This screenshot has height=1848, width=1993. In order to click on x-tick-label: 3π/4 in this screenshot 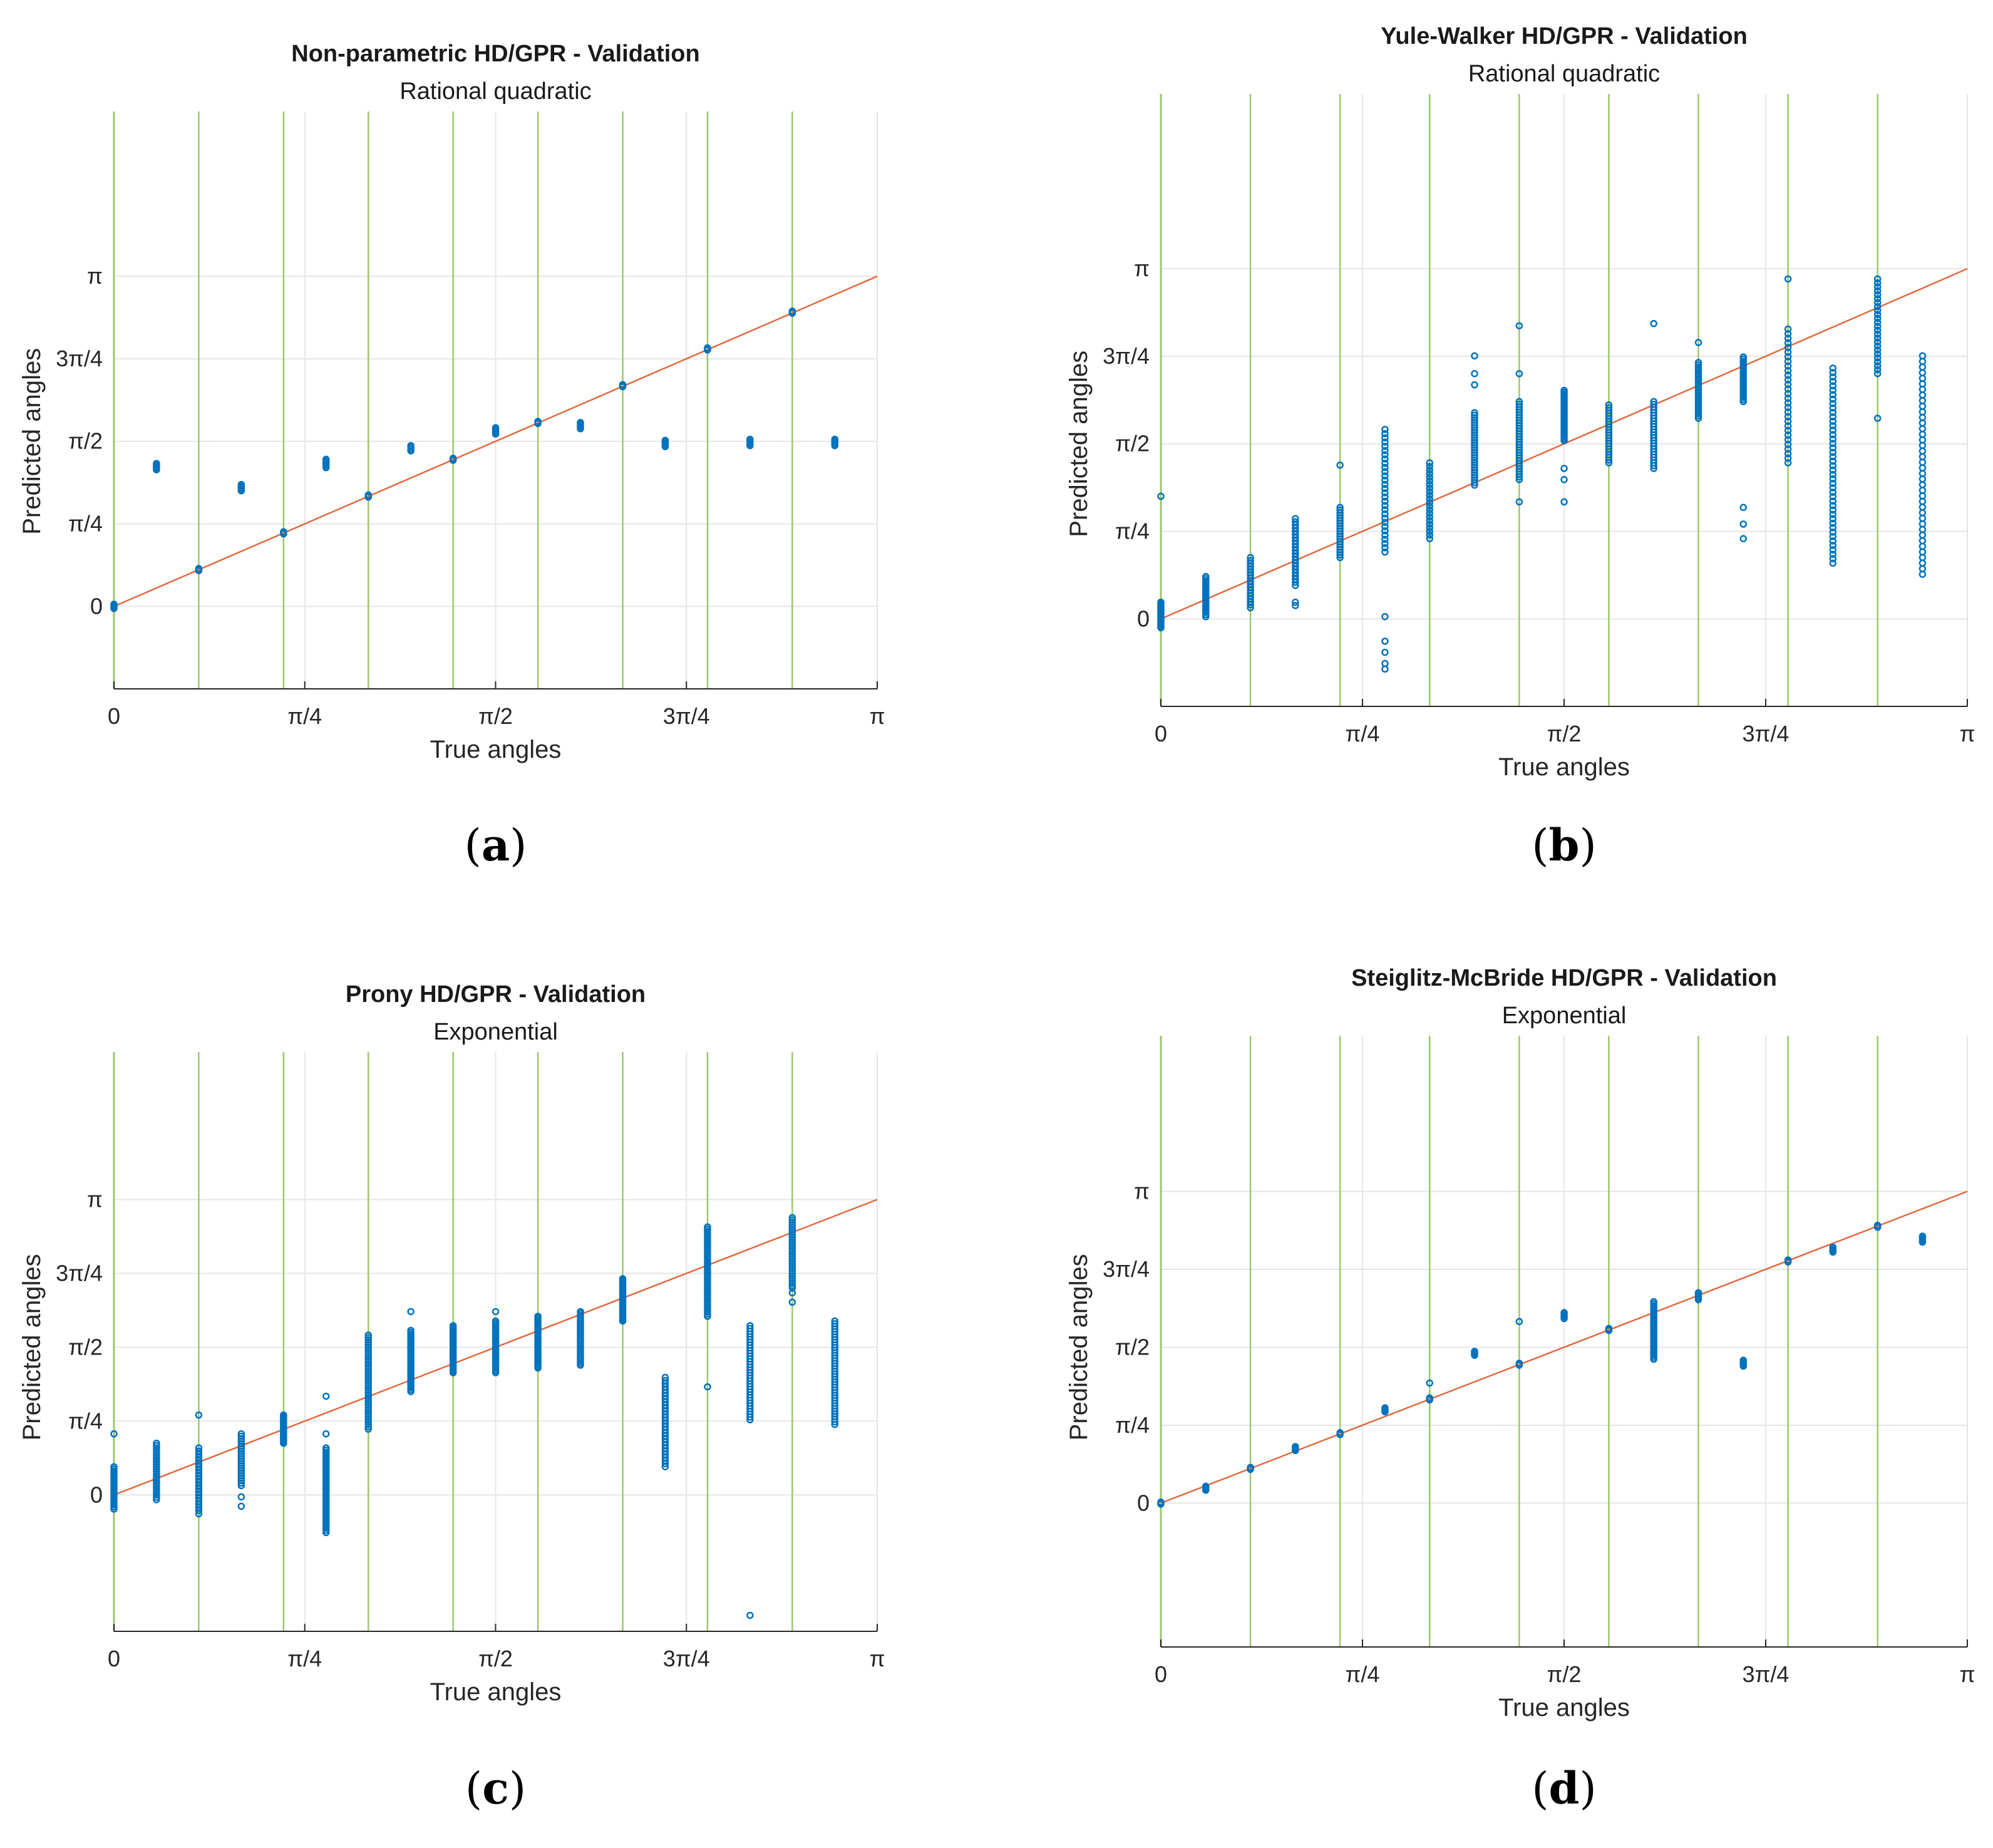, I will do `click(1766, 1674)`.